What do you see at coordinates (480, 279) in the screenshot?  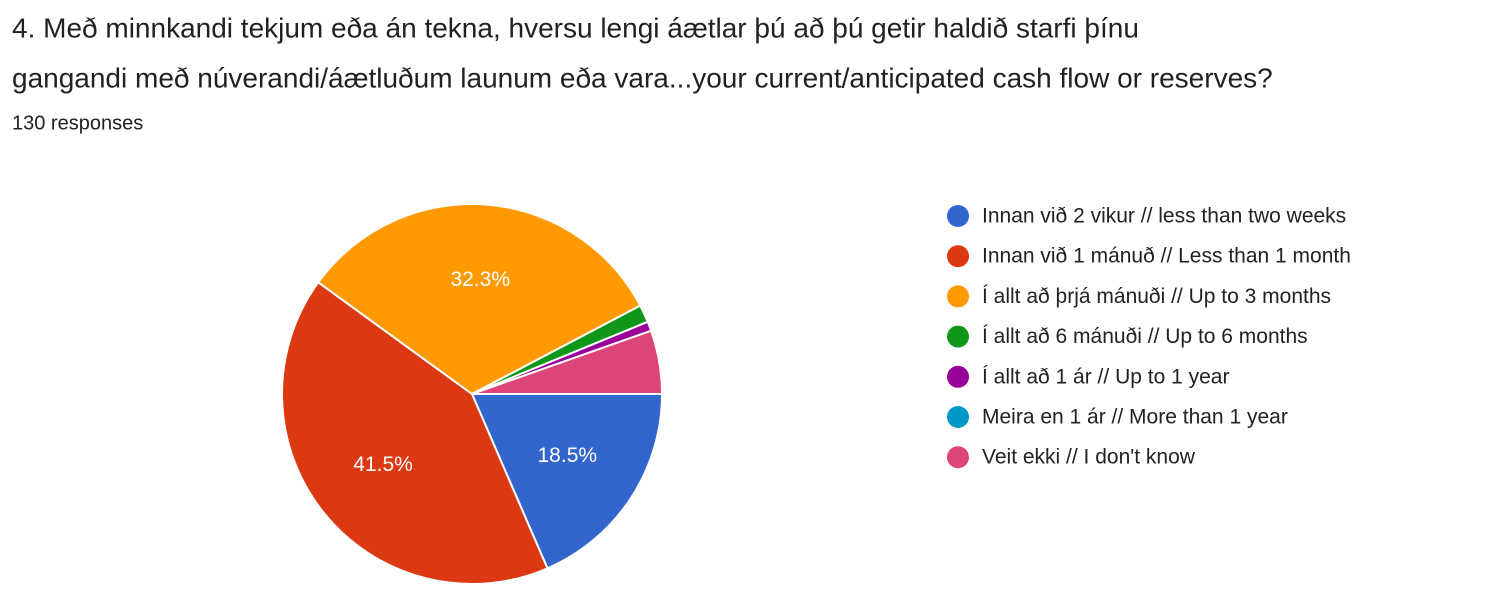 I see `data-label: 32.3%` at bounding box center [480, 279].